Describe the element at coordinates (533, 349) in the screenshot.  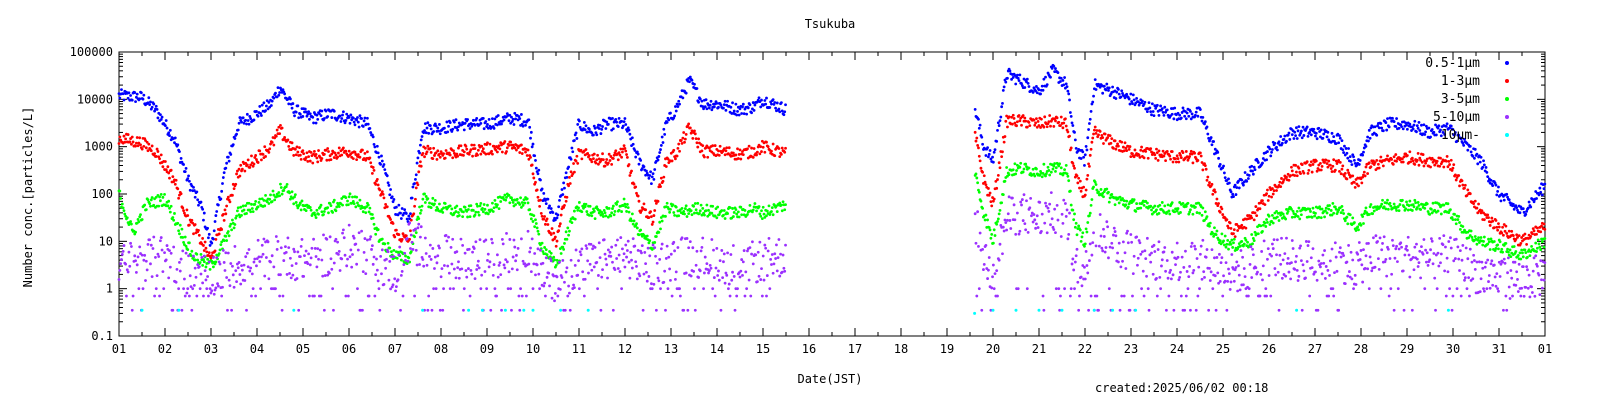
I see `x-tick-label: 10` at that location.